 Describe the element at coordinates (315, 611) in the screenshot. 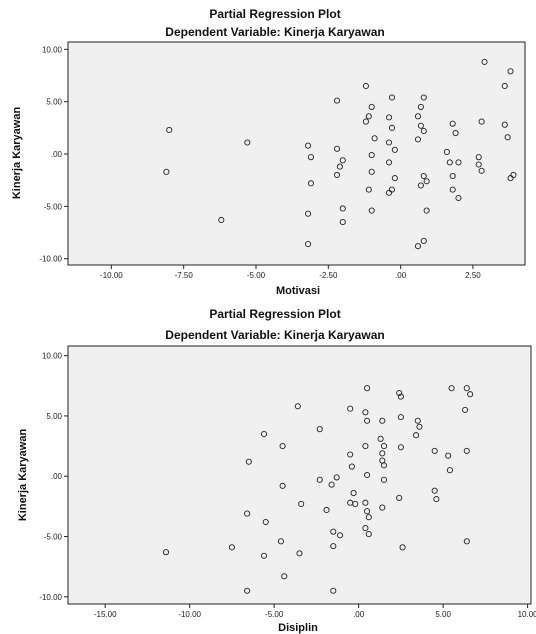

I see `x-ticks: -15.00 -10.00 -5.00 .00 5.00 10.00` at that location.